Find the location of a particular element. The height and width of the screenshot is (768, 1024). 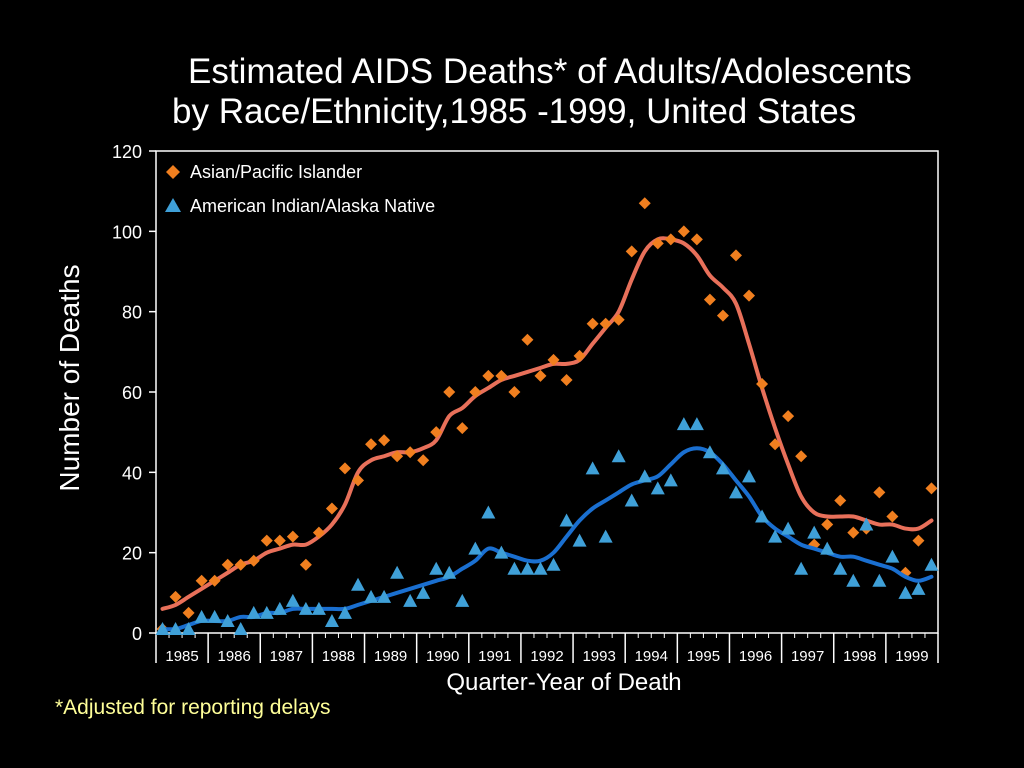

x-tick-label: 1985 is located at coordinates (181, 656).